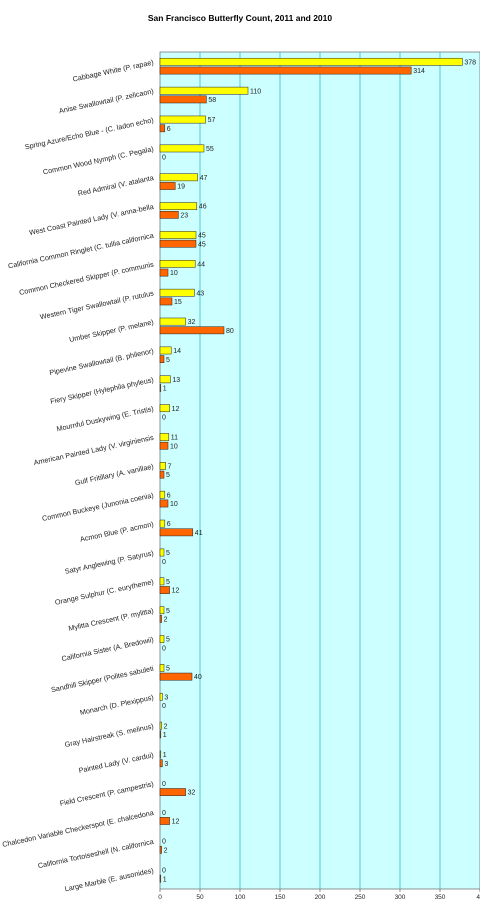  I want to click on data-label: 23, so click(184, 215).